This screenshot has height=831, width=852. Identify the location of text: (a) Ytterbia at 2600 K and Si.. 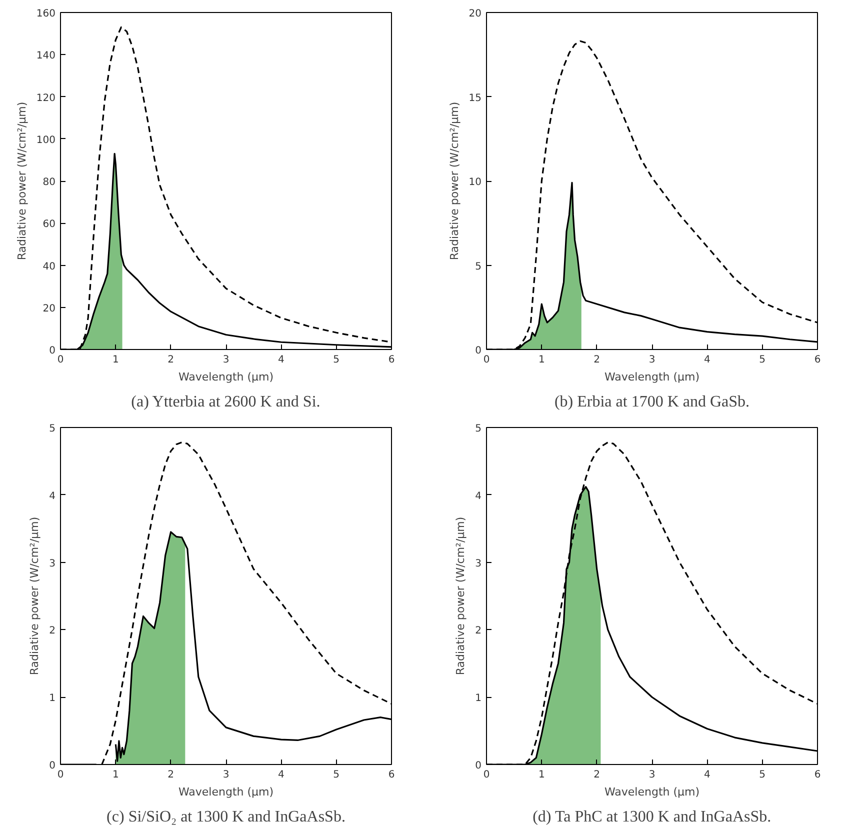
(225, 402).